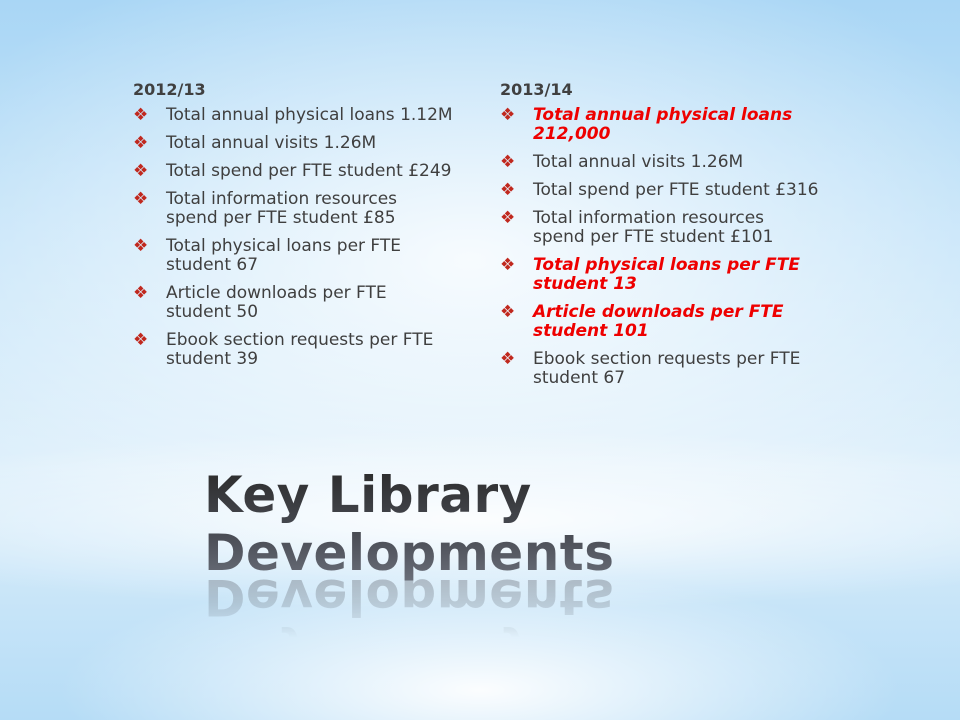 Image resolution: width=960 pixels, height=720 pixels. I want to click on slide-title: Key Library Developments, so click(582, 524).